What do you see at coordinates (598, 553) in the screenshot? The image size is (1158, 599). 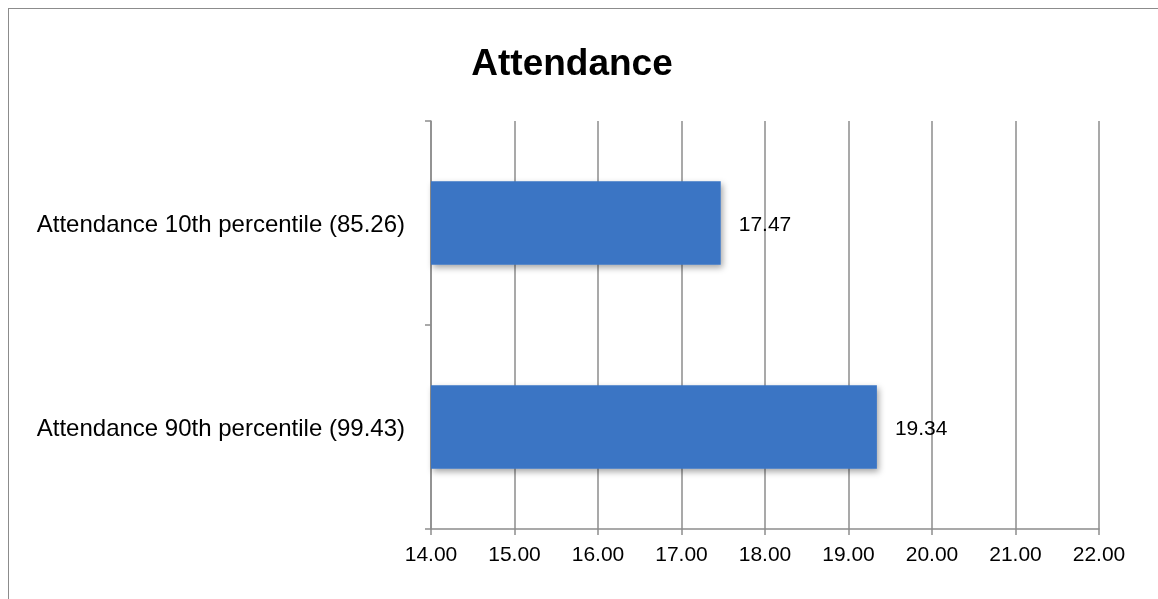 I see `x-tick-label: 16.00` at bounding box center [598, 553].